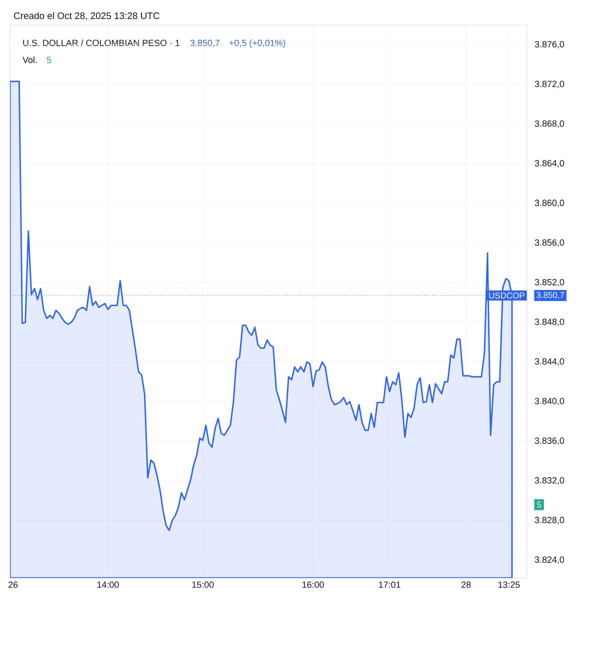  What do you see at coordinates (549, 124) in the screenshot?
I see `y-tick-label: 3.868,0` at bounding box center [549, 124].